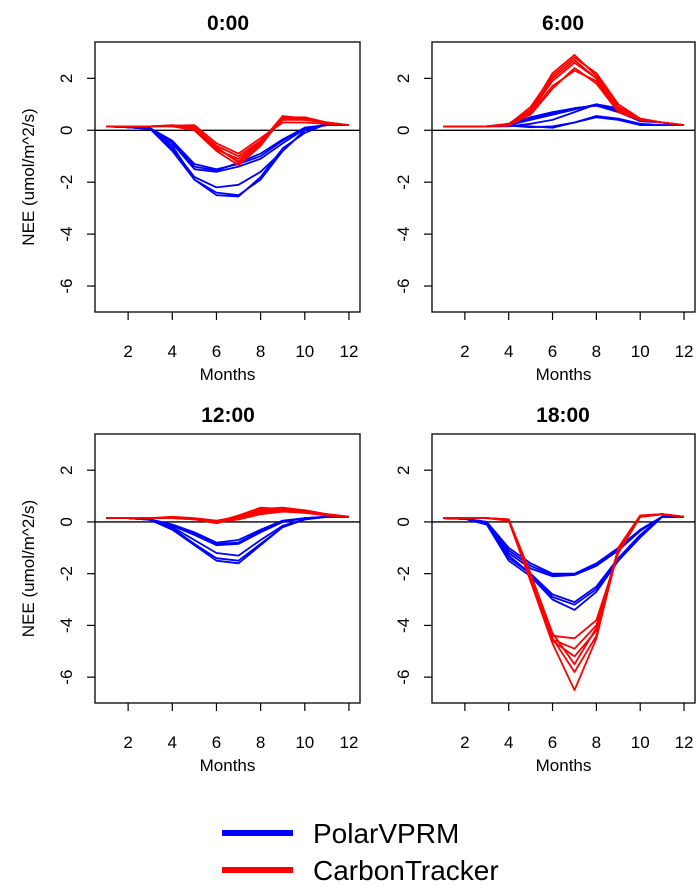 Image resolution: width=699 pixels, height=887 pixels. Describe the element at coordinates (386, 833) in the screenshot. I see `legend-label-polarvprm: PolarVPRM` at that location.